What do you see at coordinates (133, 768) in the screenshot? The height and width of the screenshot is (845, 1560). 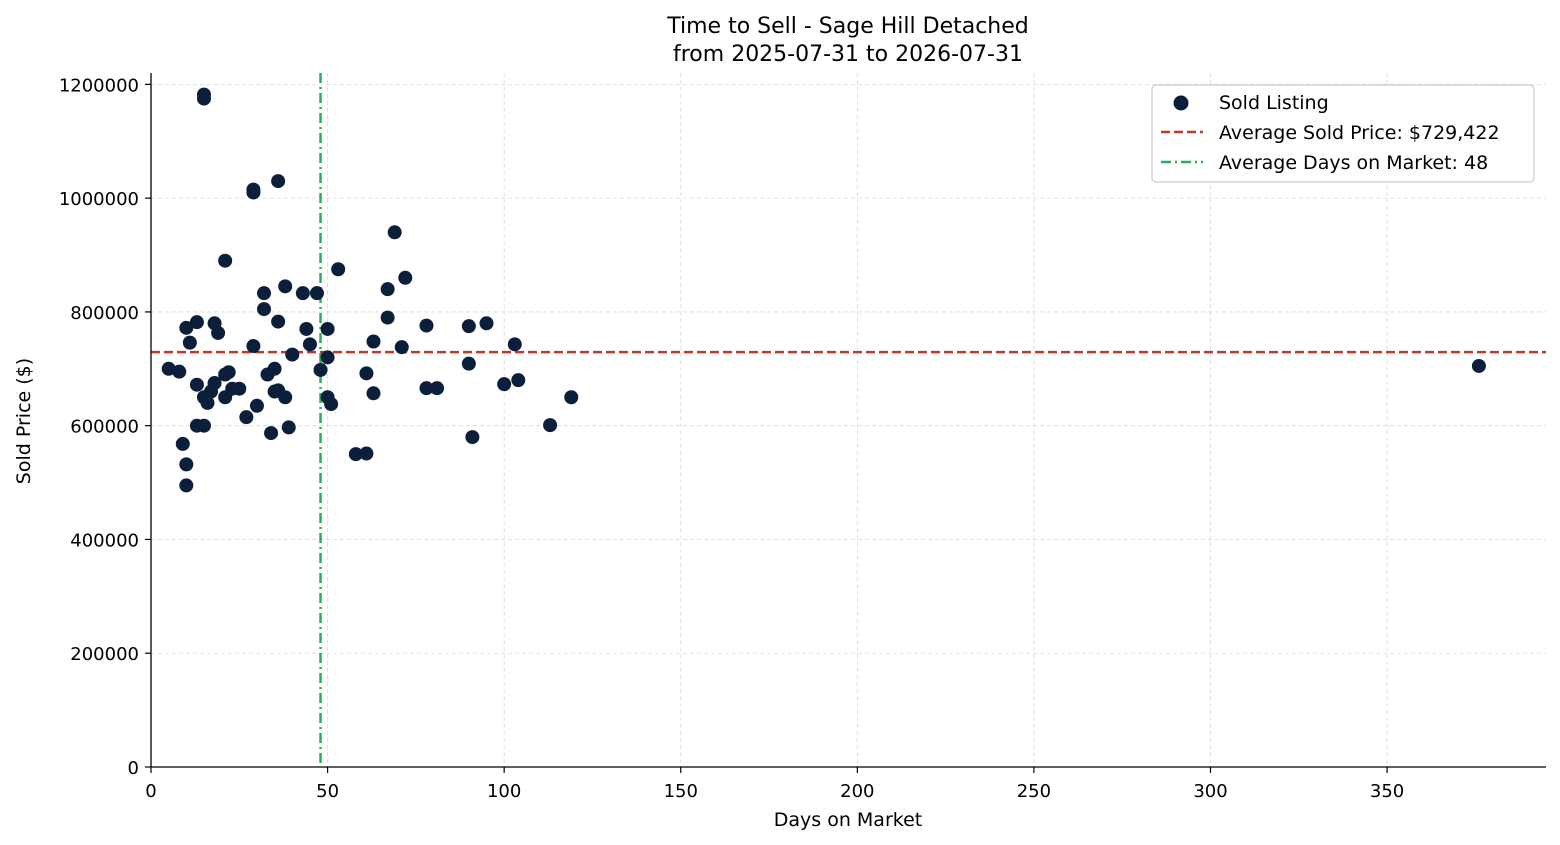 I see `y-tick-label: 0` at bounding box center [133, 768].